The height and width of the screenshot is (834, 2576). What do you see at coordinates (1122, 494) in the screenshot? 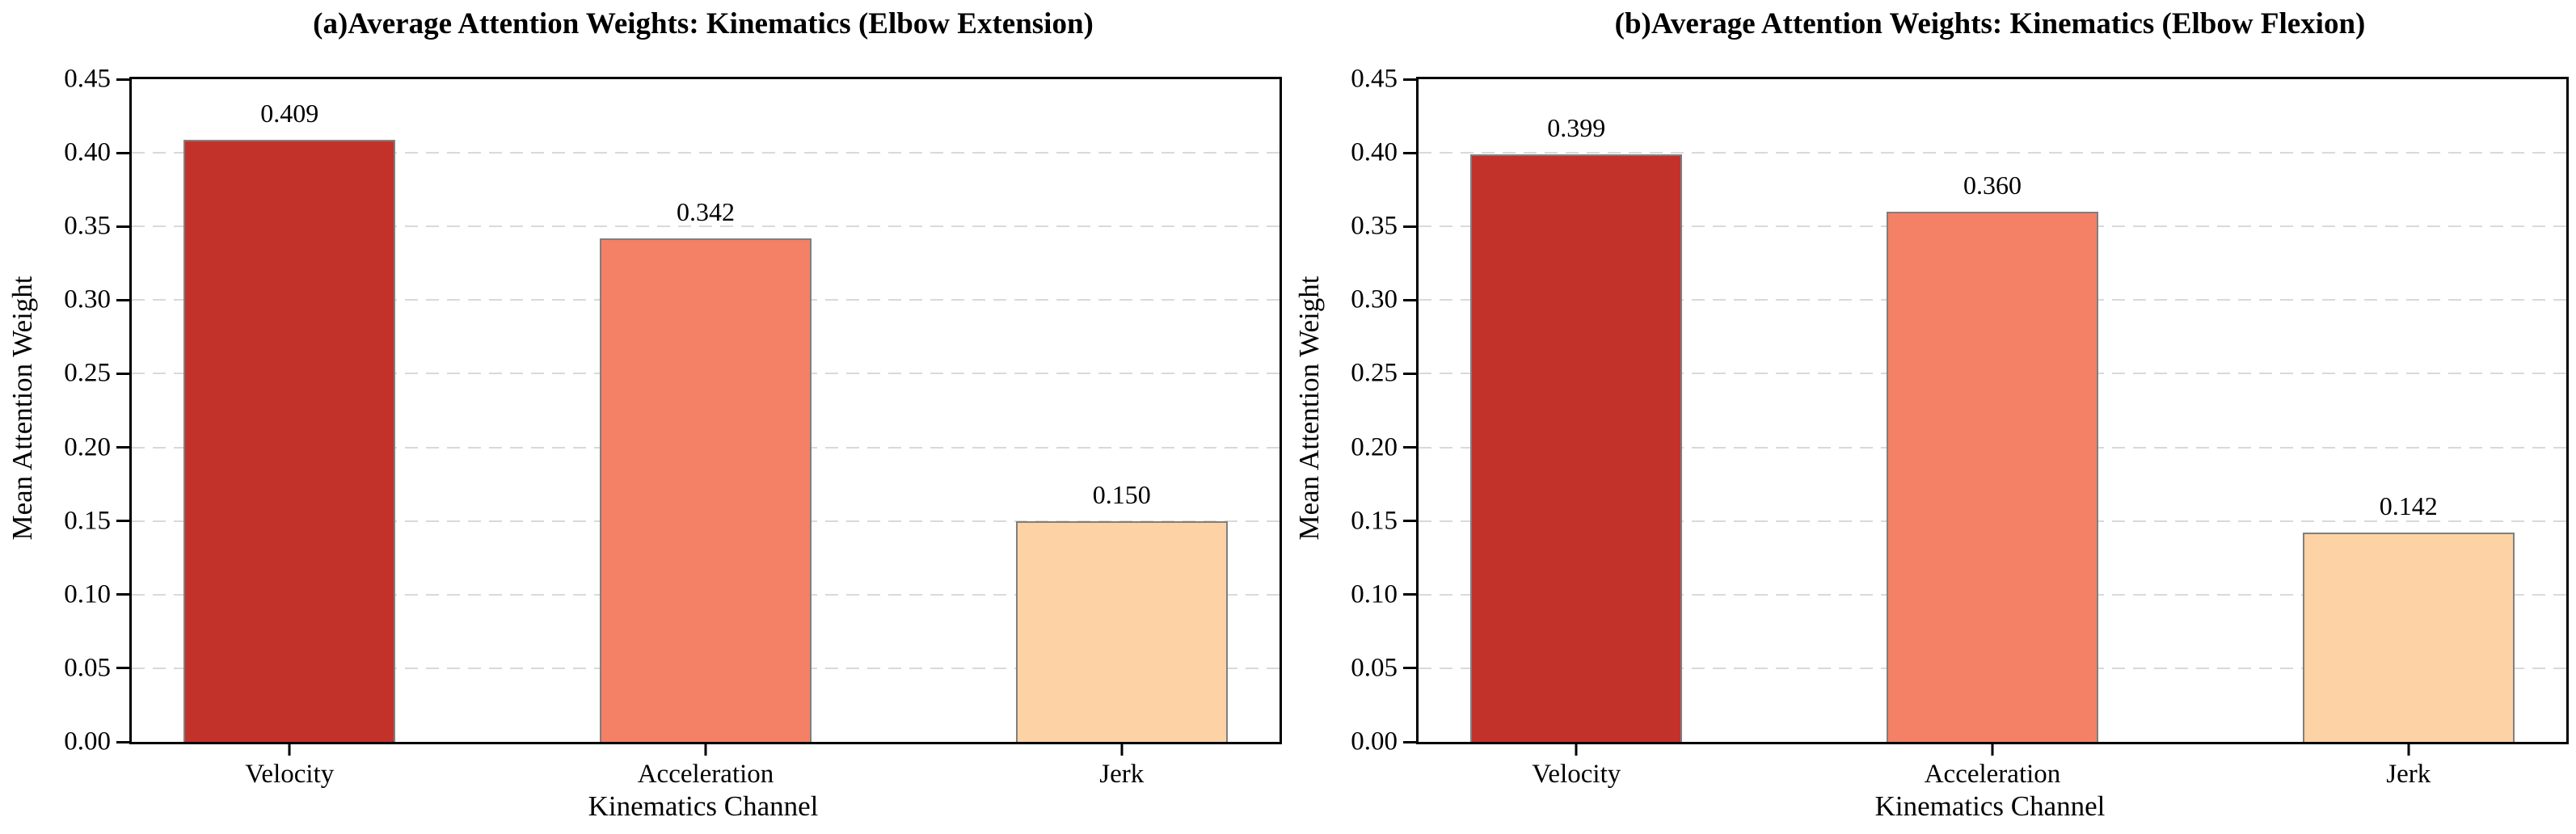
I see `bar-value-label: 0.150` at bounding box center [1122, 494].